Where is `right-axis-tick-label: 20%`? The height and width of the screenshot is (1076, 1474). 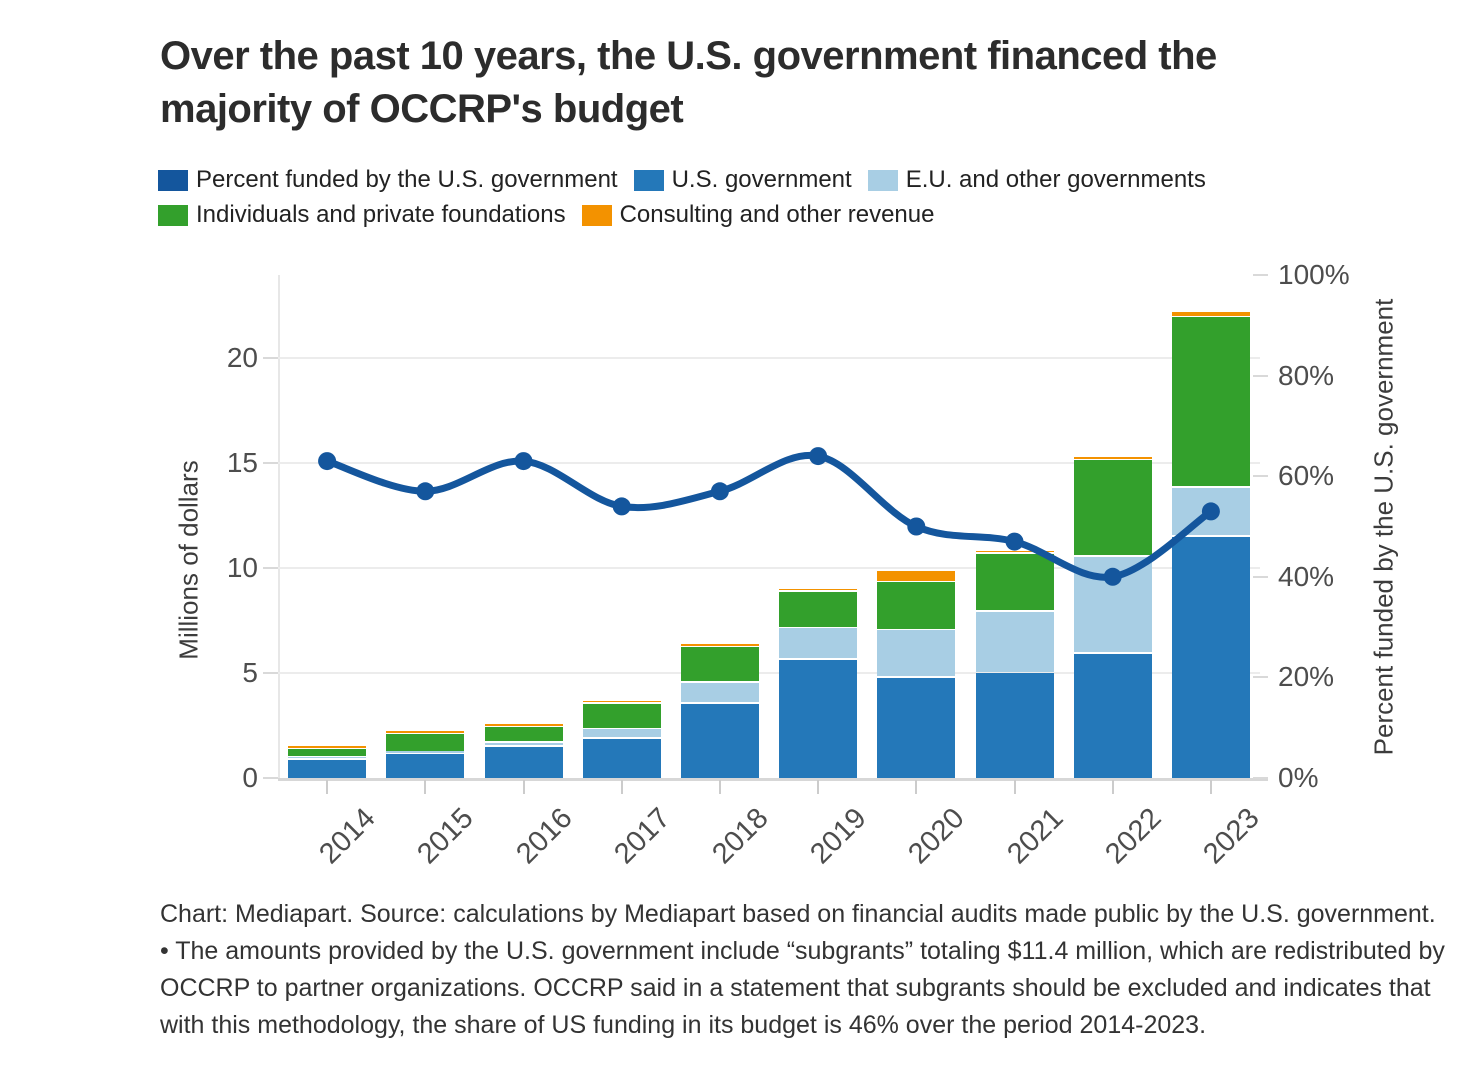
right-axis-tick-label: 20% is located at coordinates (1306, 677).